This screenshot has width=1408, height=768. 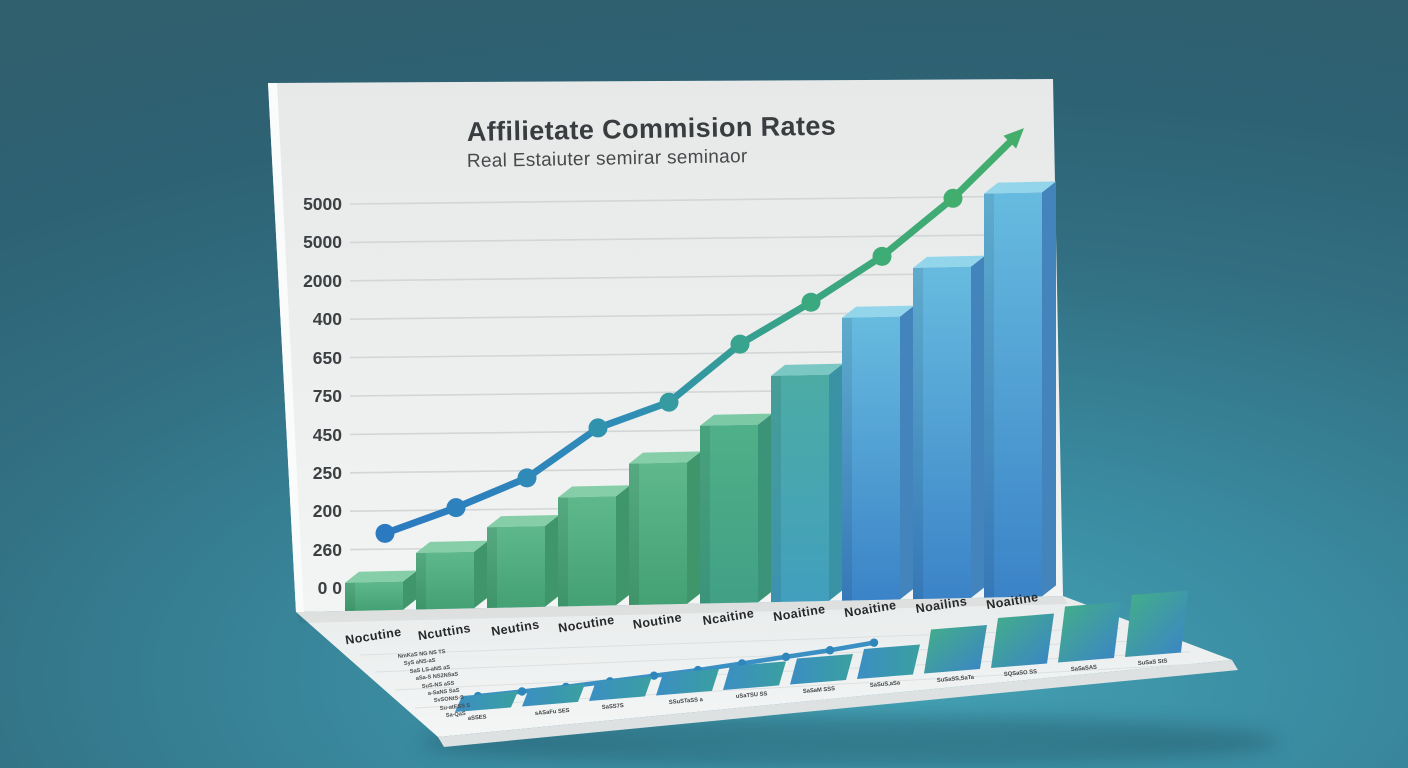 I want to click on floor-bar-label: SaSS7S, so click(x=613, y=707).